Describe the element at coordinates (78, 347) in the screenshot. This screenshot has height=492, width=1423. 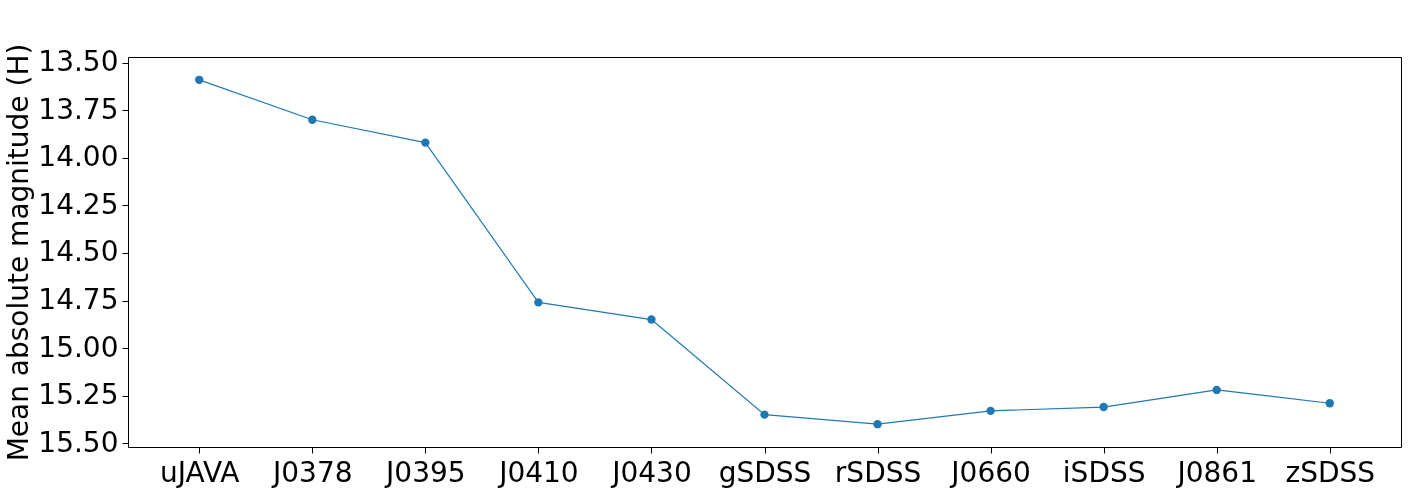
I see `y-tick-label: 15.00` at that location.